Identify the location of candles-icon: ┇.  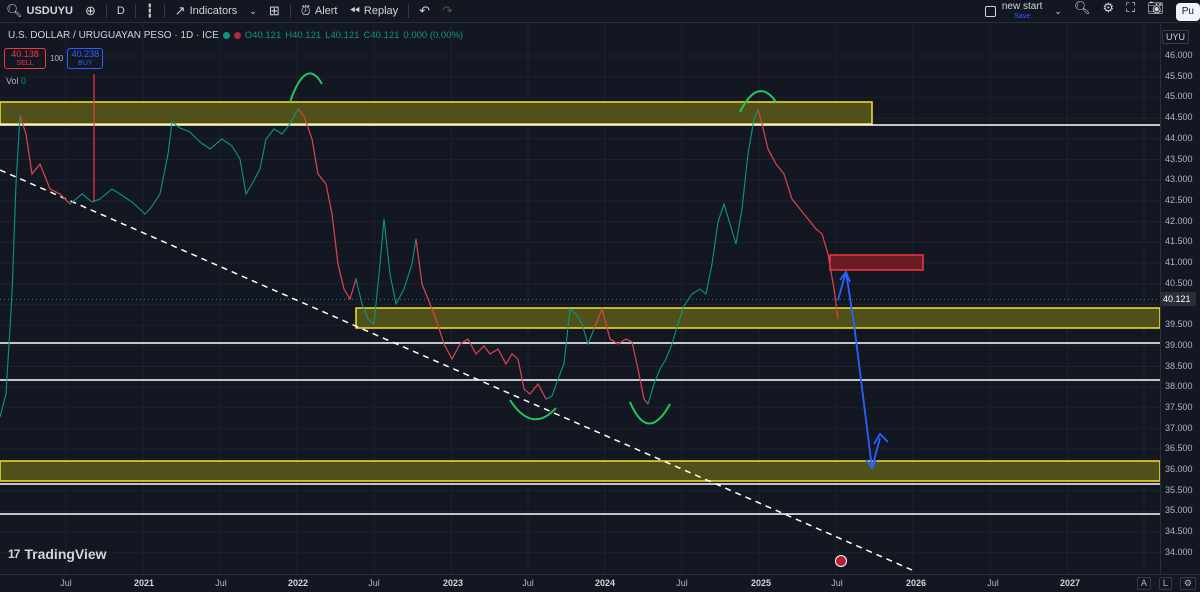
(149, 10).